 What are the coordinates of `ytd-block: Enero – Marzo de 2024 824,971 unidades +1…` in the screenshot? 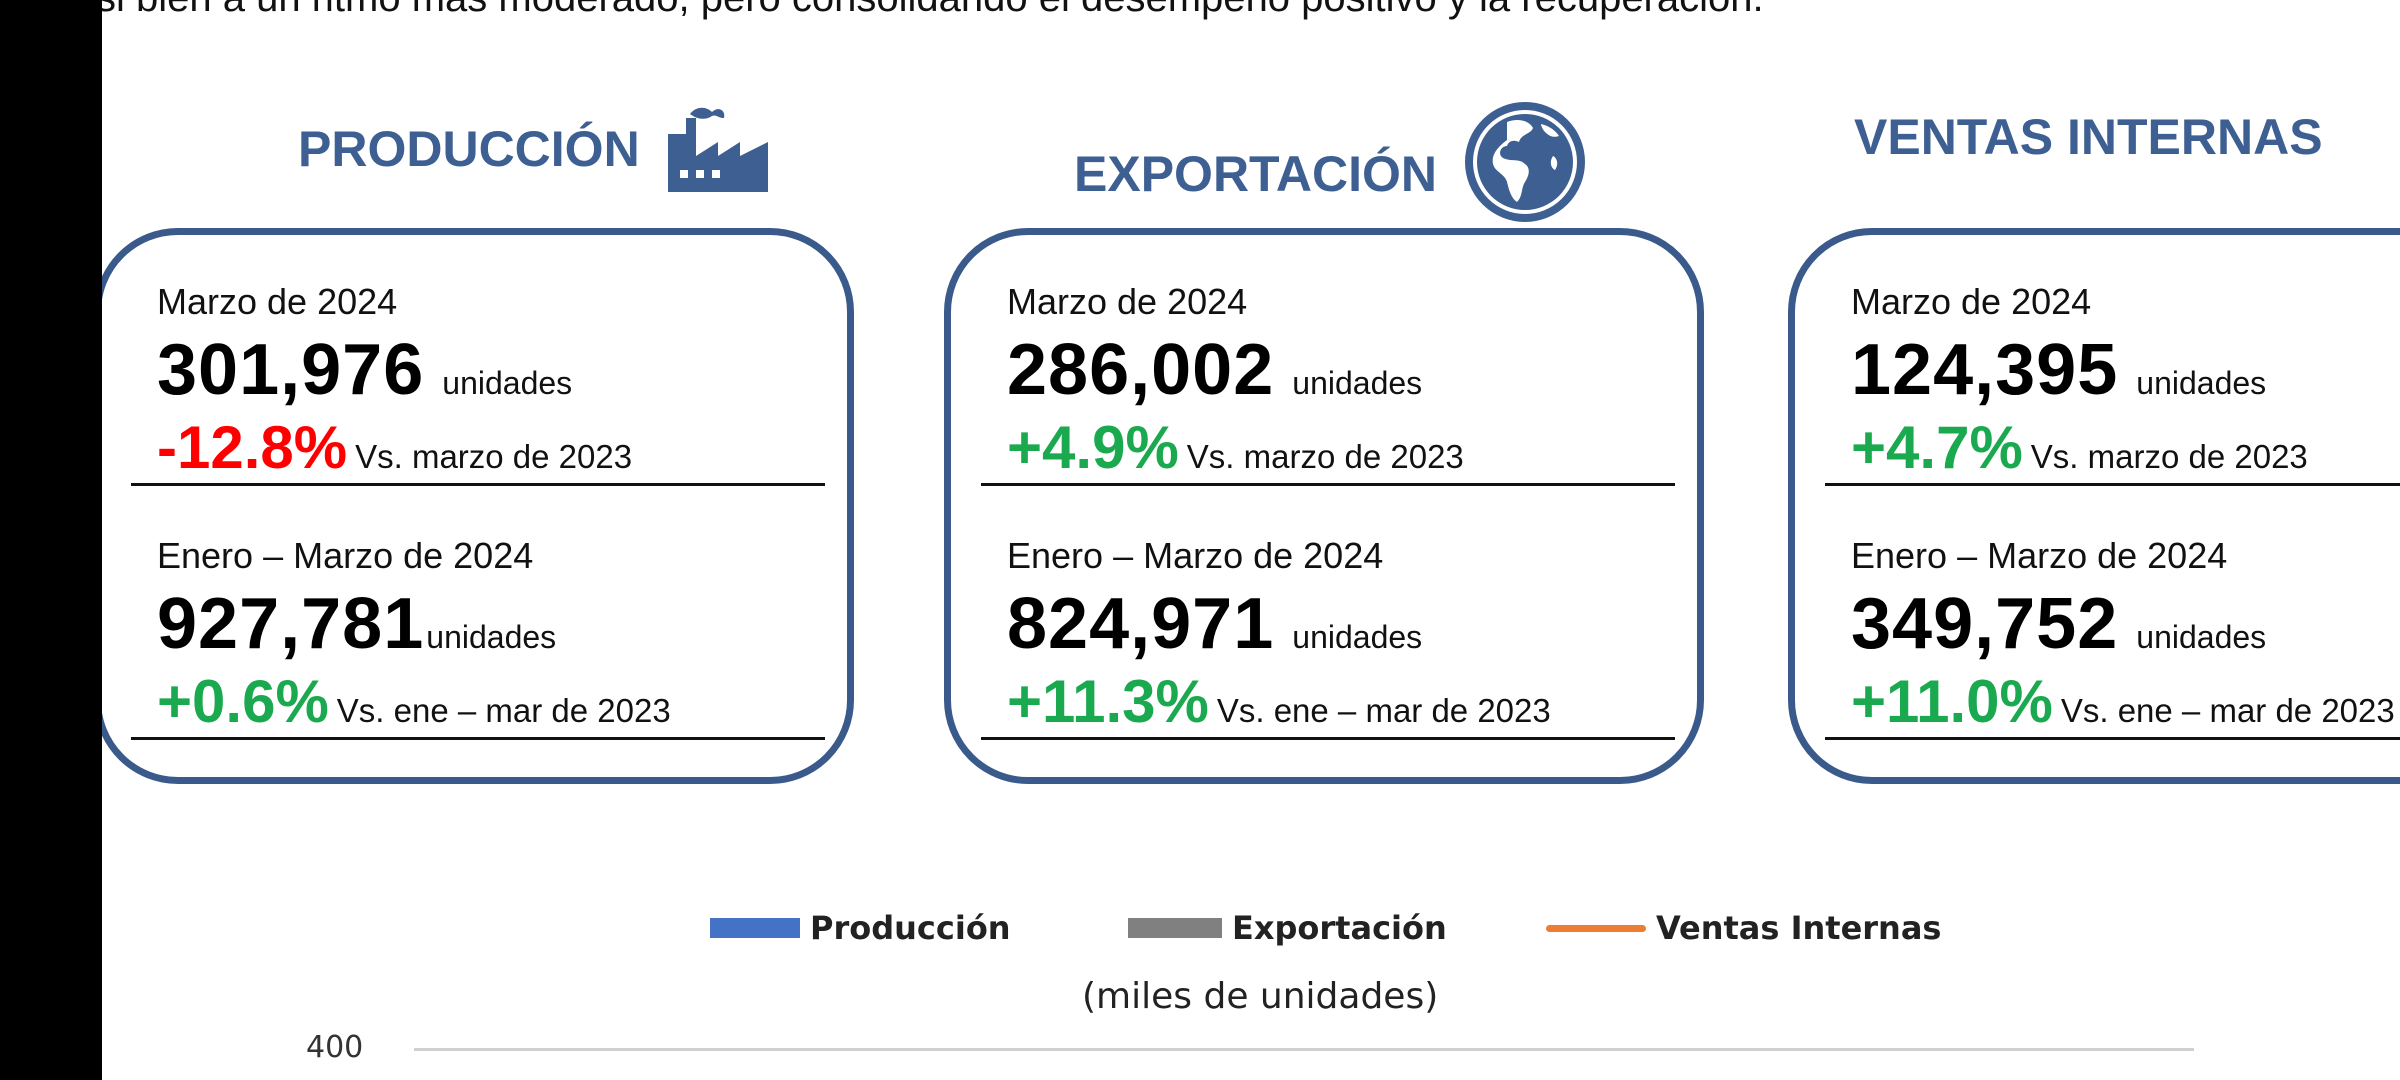 It's located at (1357, 635).